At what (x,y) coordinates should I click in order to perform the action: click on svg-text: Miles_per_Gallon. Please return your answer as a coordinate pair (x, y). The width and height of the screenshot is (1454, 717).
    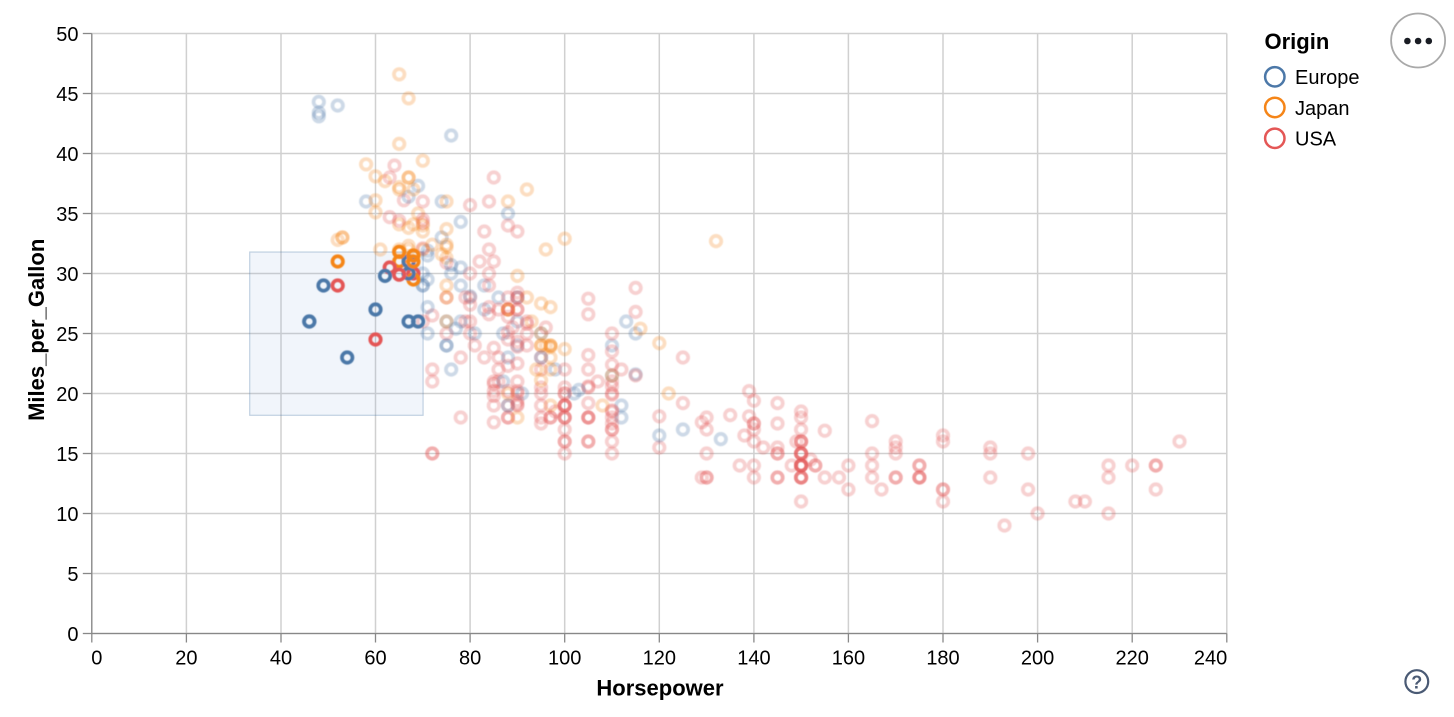
    Looking at the image, I should click on (36, 330).